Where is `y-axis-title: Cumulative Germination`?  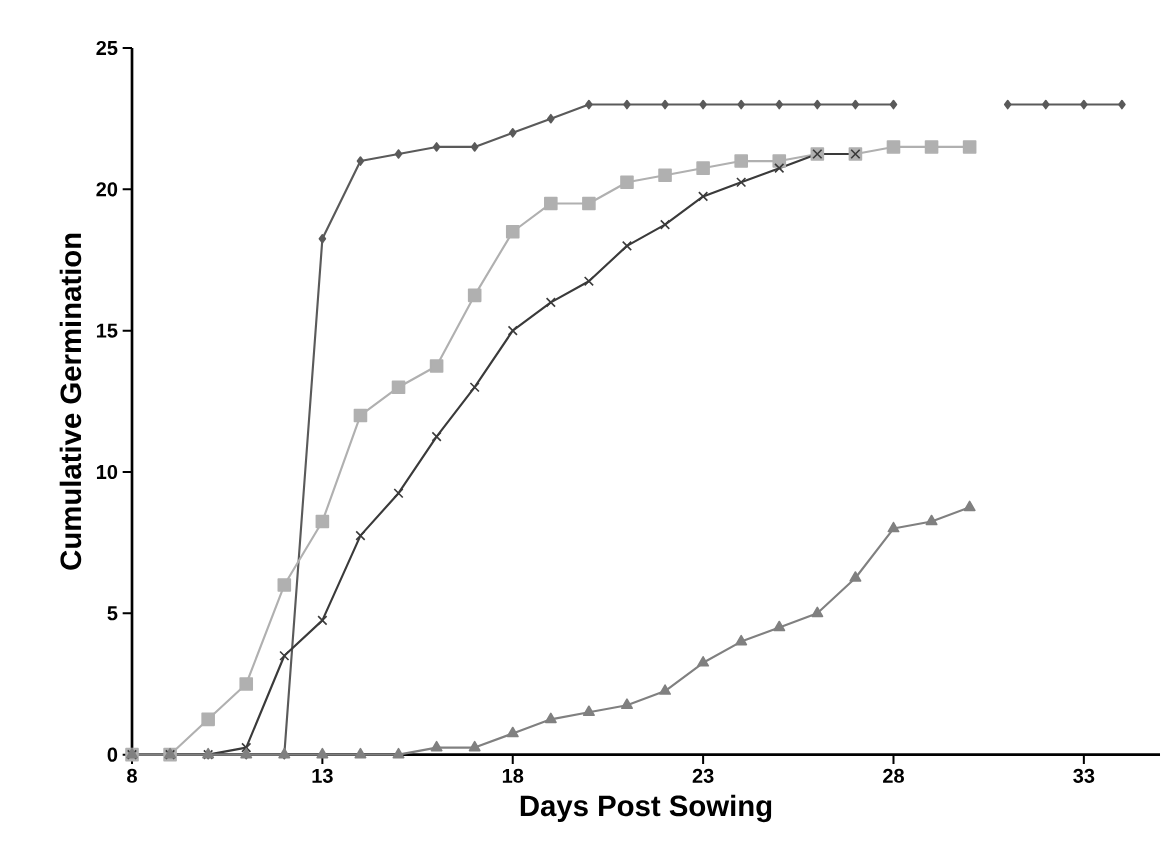
y-axis-title: Cumulative Germination is located at coordinates (70, 401).